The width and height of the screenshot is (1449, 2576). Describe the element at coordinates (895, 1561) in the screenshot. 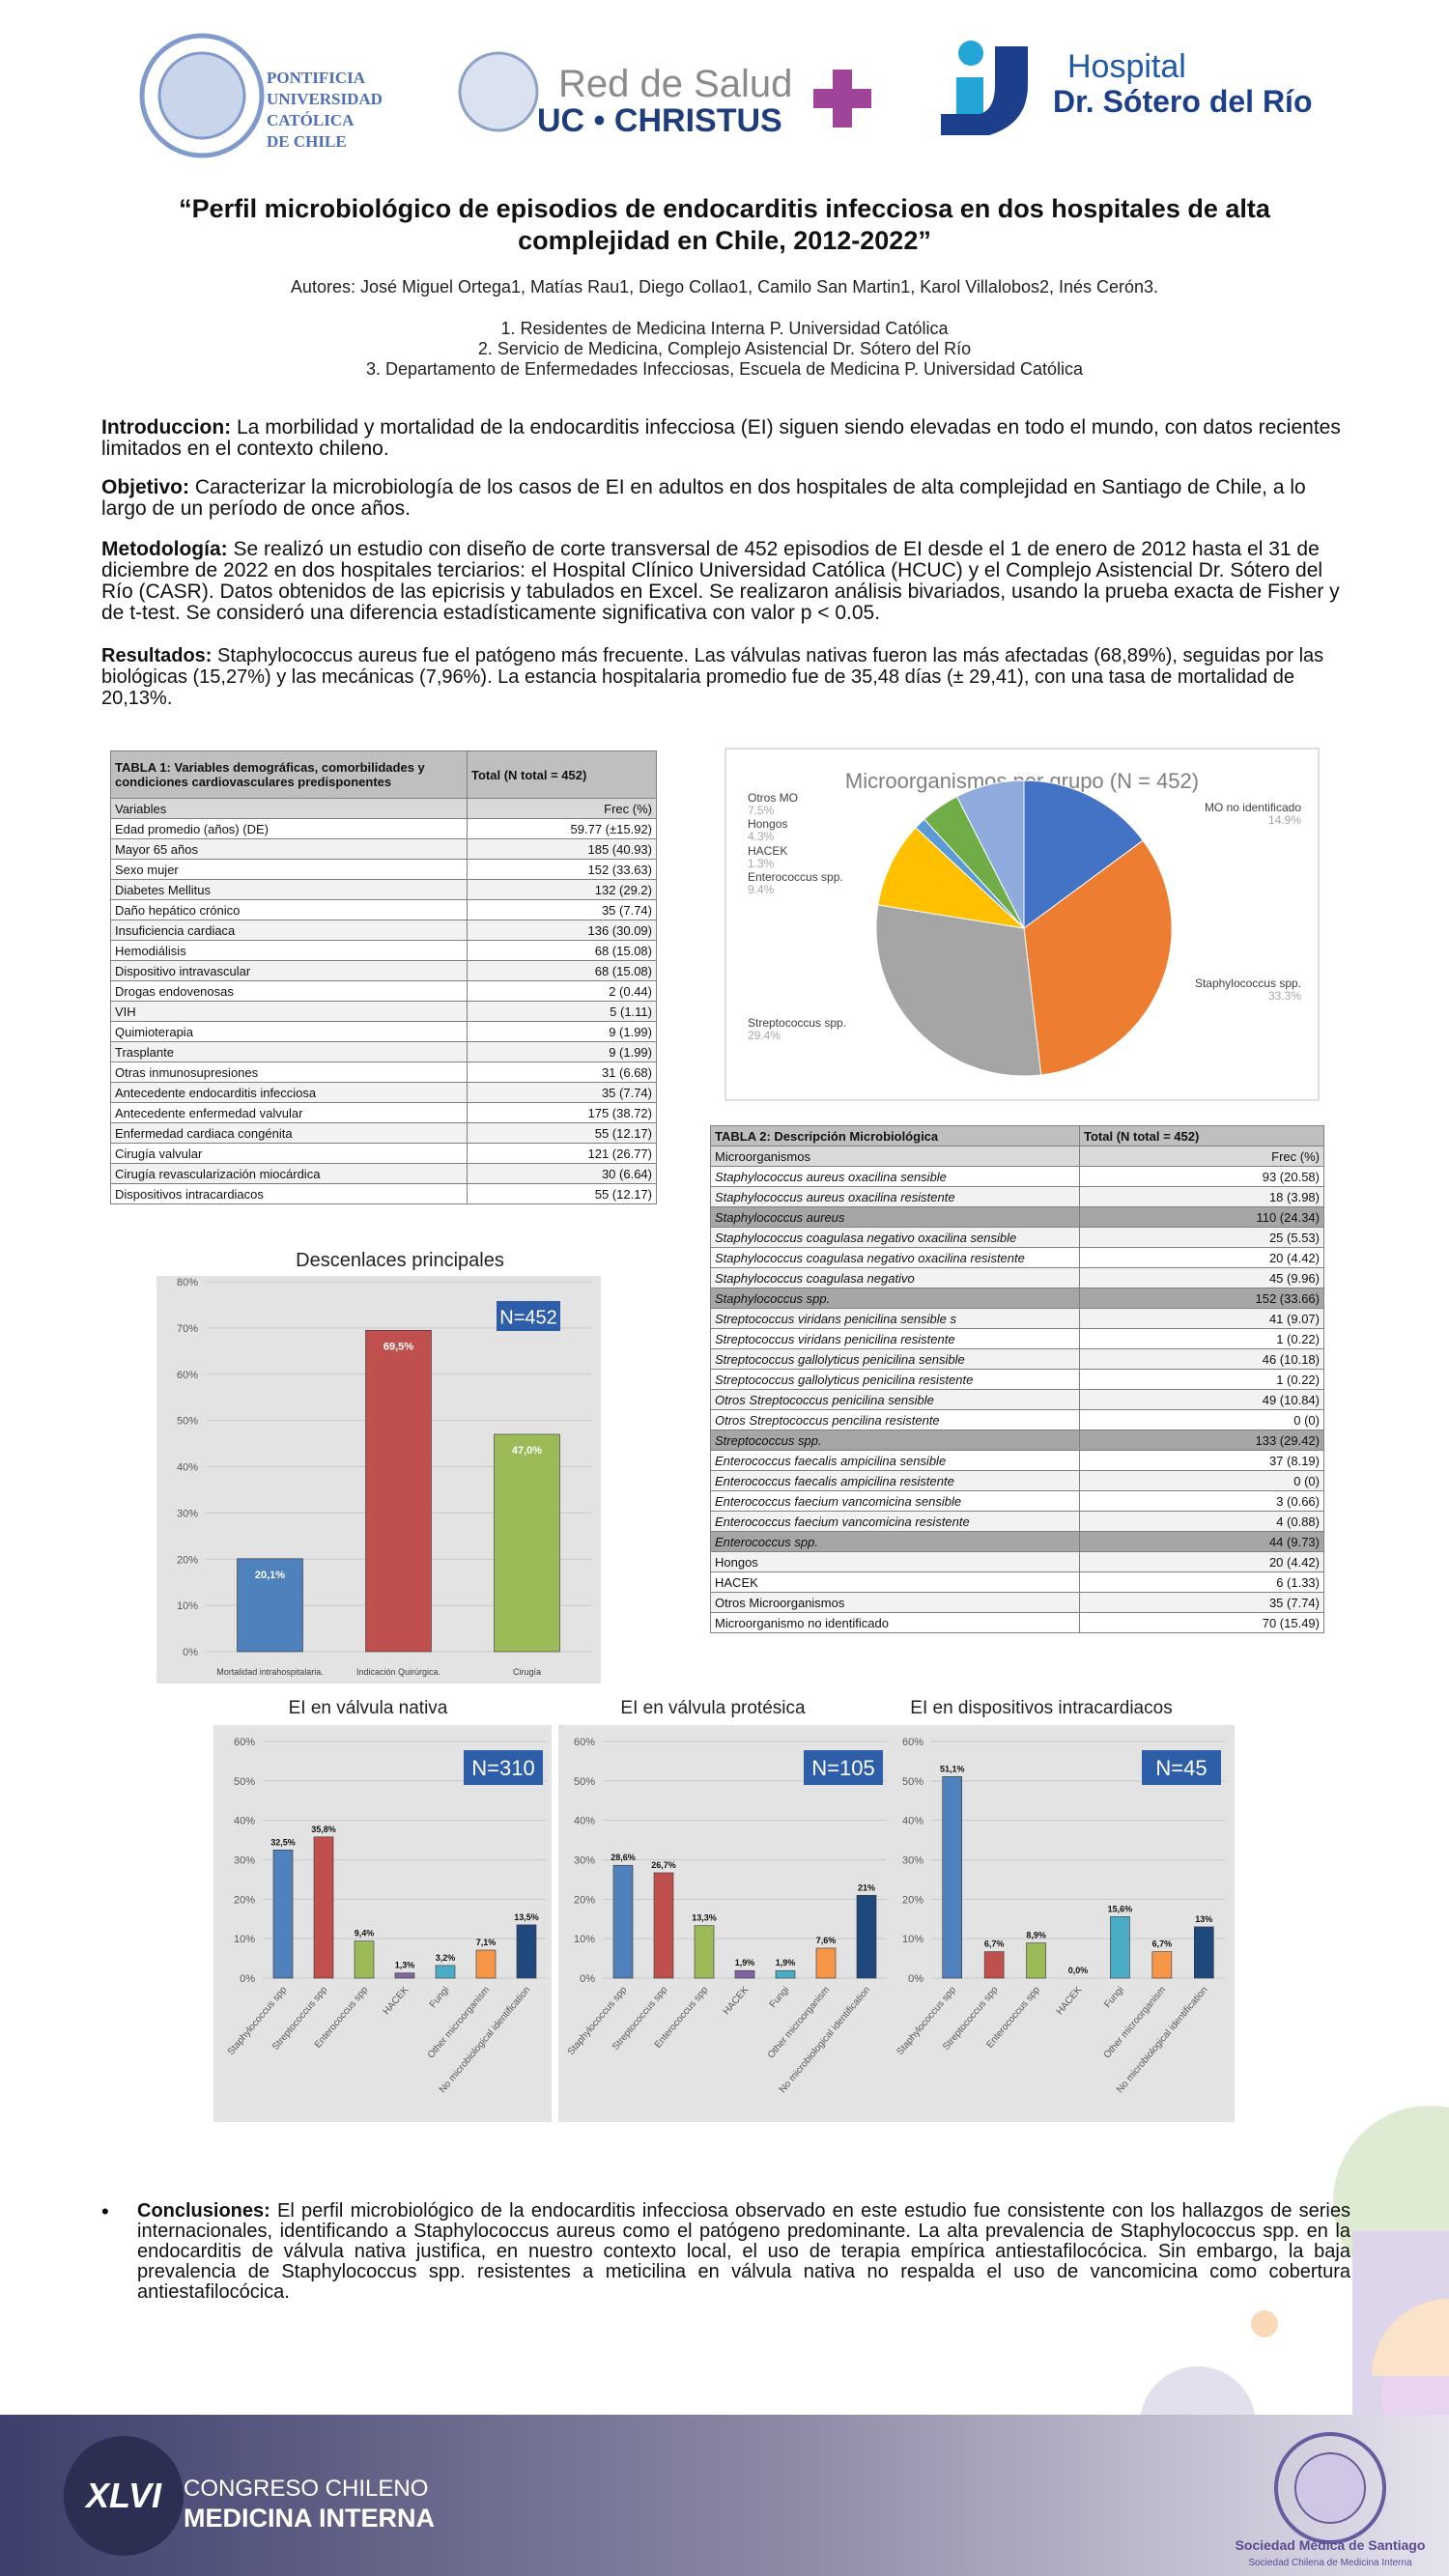

I see `table-cell: Hongos` at that location.